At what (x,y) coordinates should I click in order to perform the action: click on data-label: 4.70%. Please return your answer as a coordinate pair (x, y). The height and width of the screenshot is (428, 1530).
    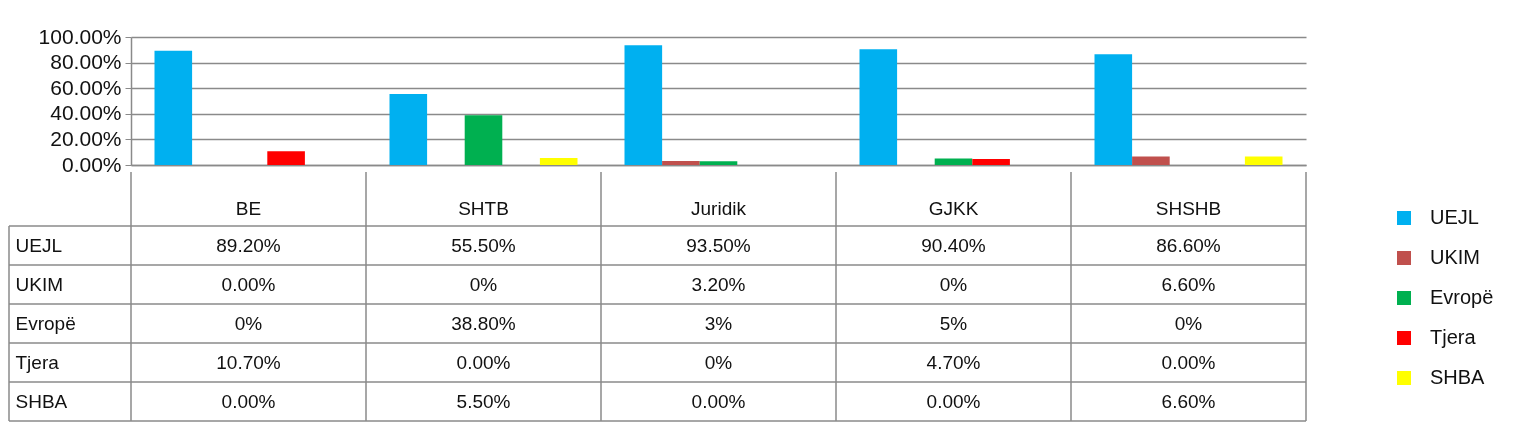
    Looking at the image, I should click on (953, 362).